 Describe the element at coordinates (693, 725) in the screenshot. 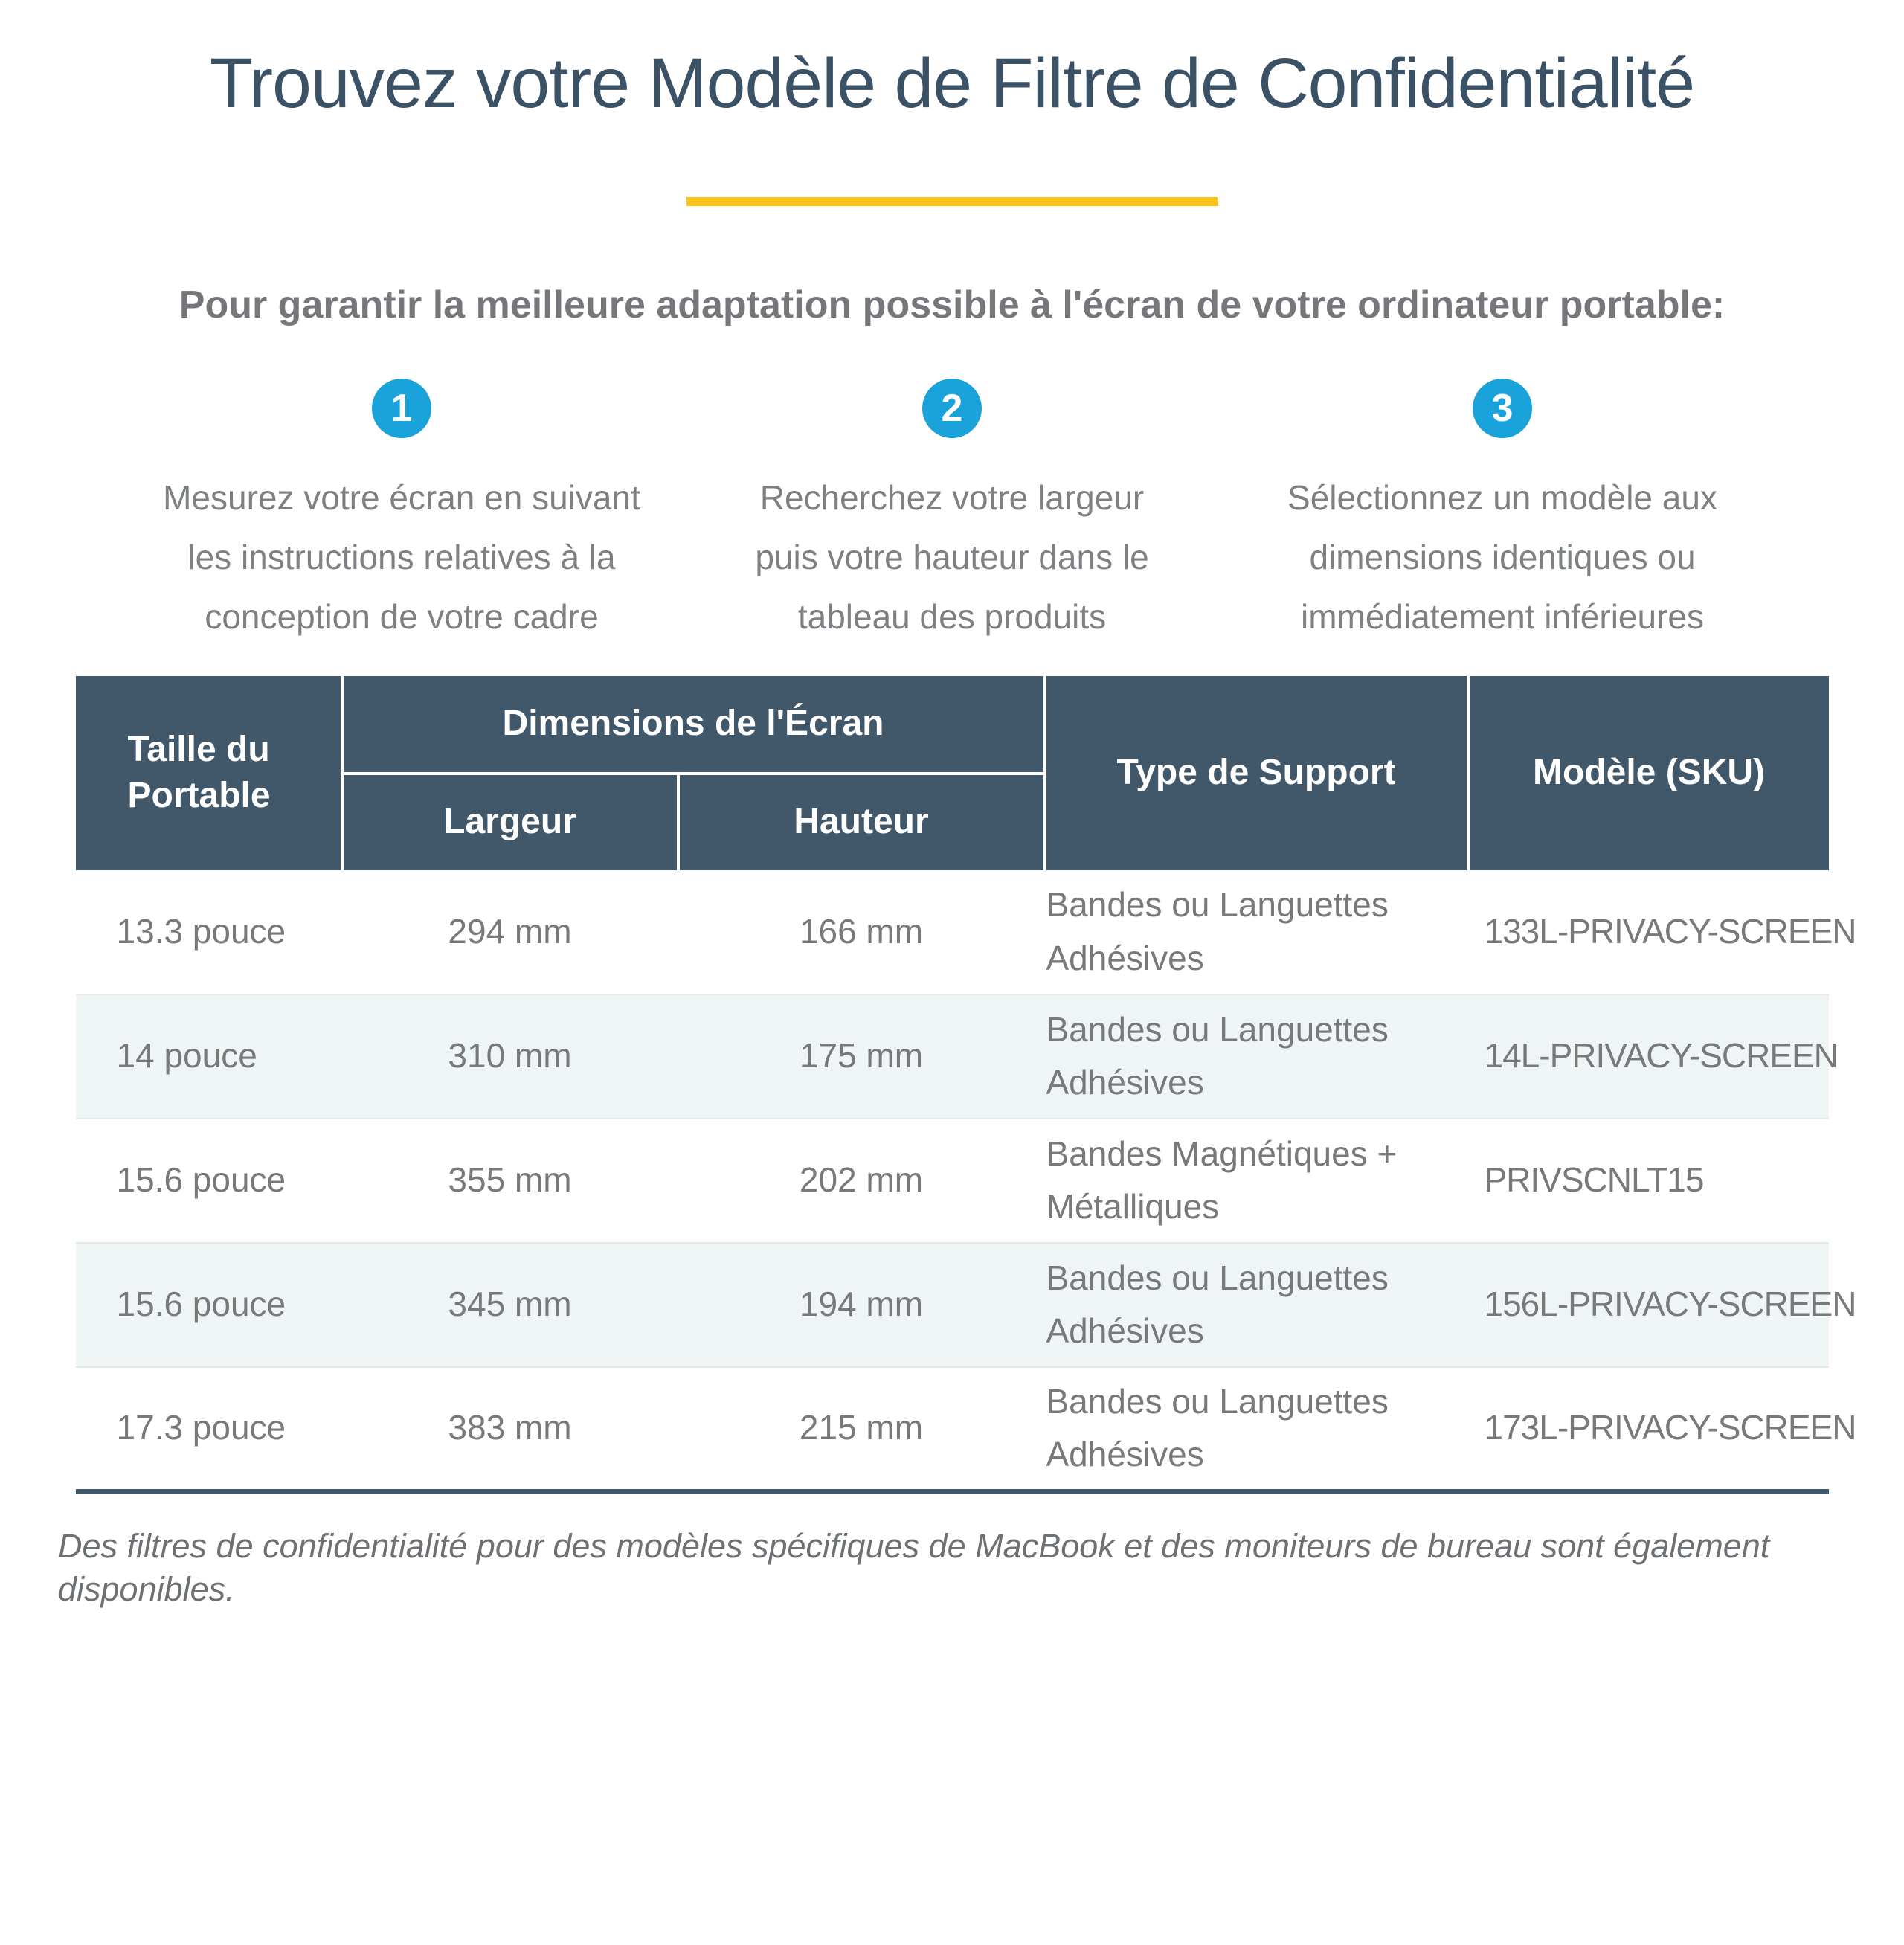

I see `header-screen-dimensions-group: Dimensions de l'Écran` at that location.